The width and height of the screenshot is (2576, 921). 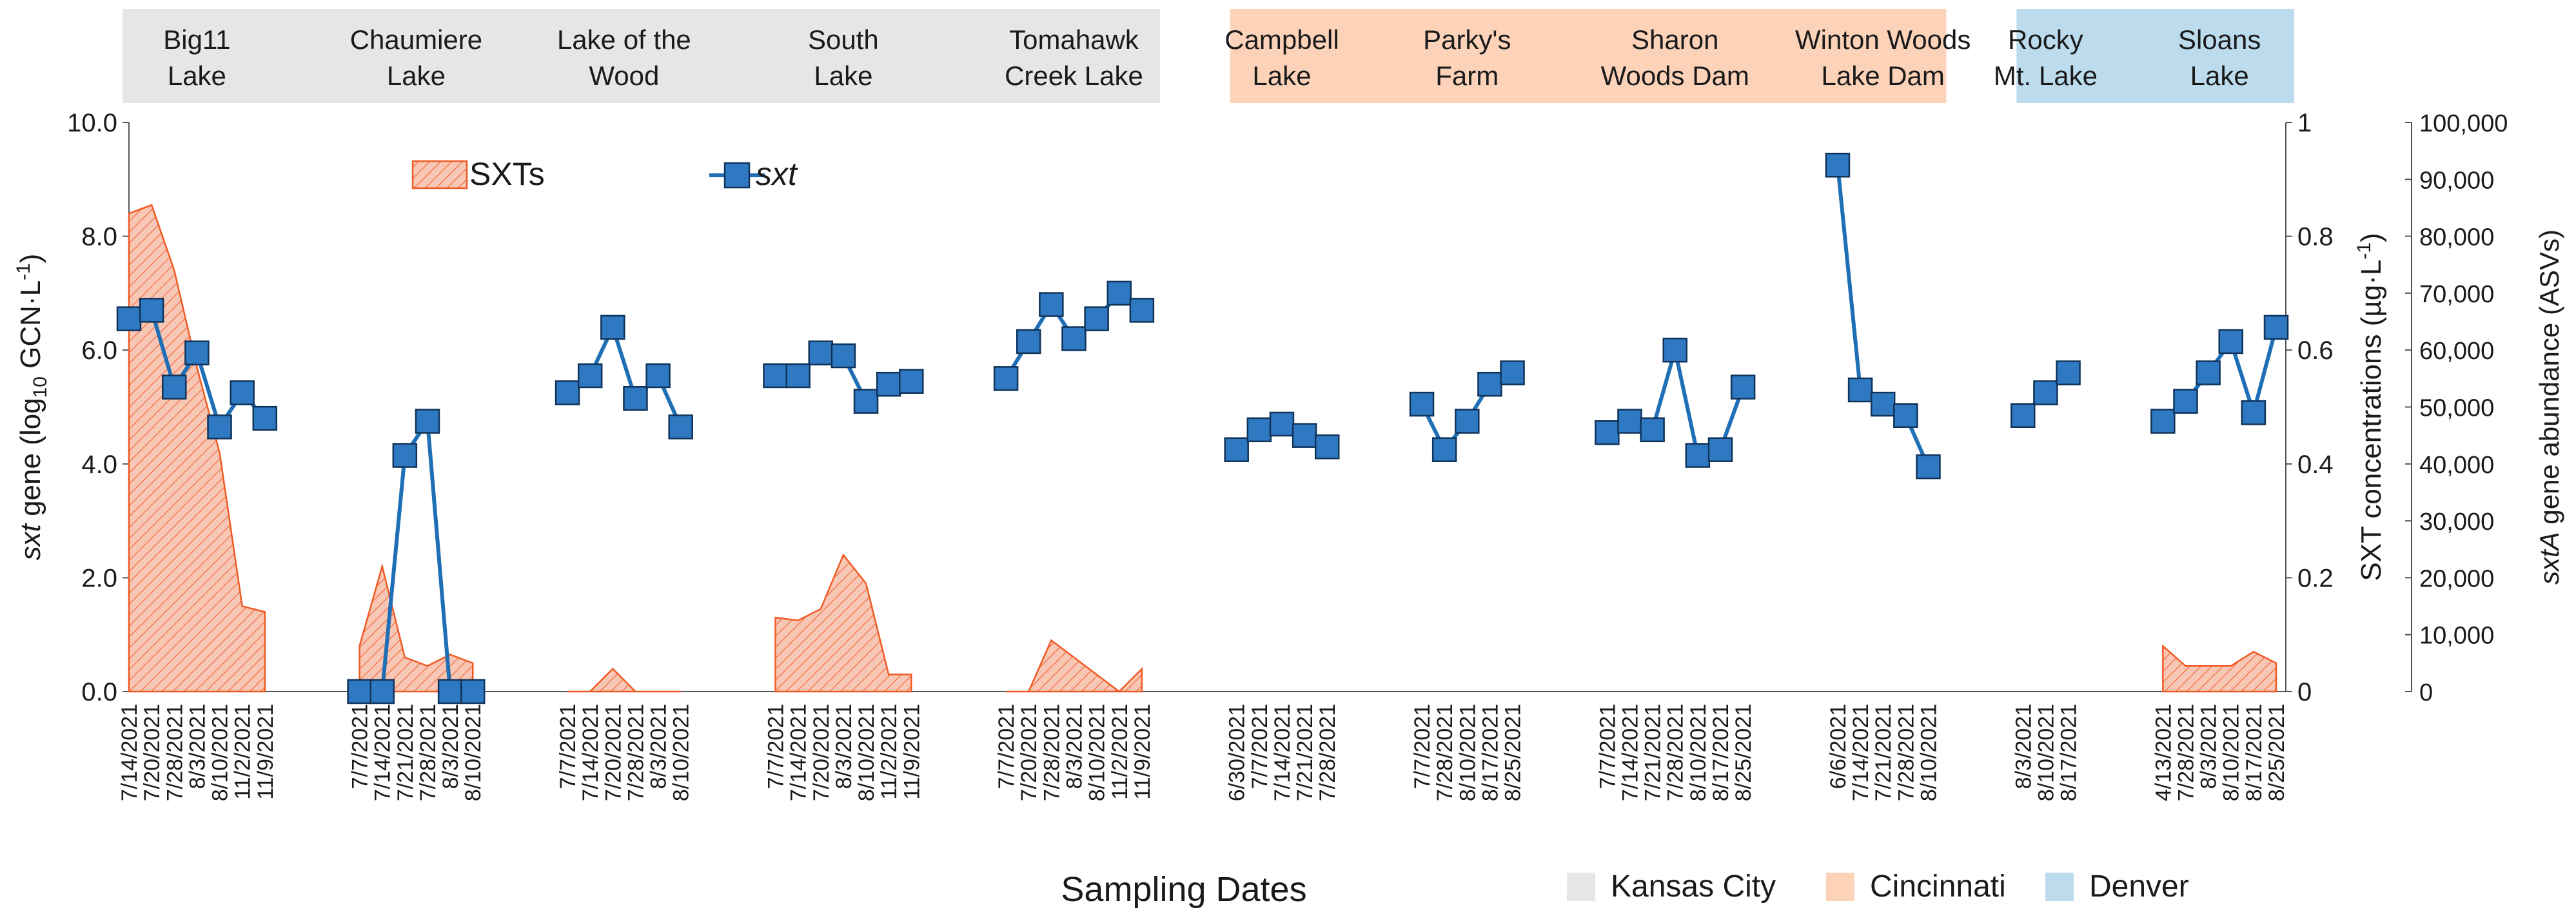 What do you see at coordinates (99, 465) in the screenshot?
I see `left-tick-label: 4.0` at bounding box center [99, 465].